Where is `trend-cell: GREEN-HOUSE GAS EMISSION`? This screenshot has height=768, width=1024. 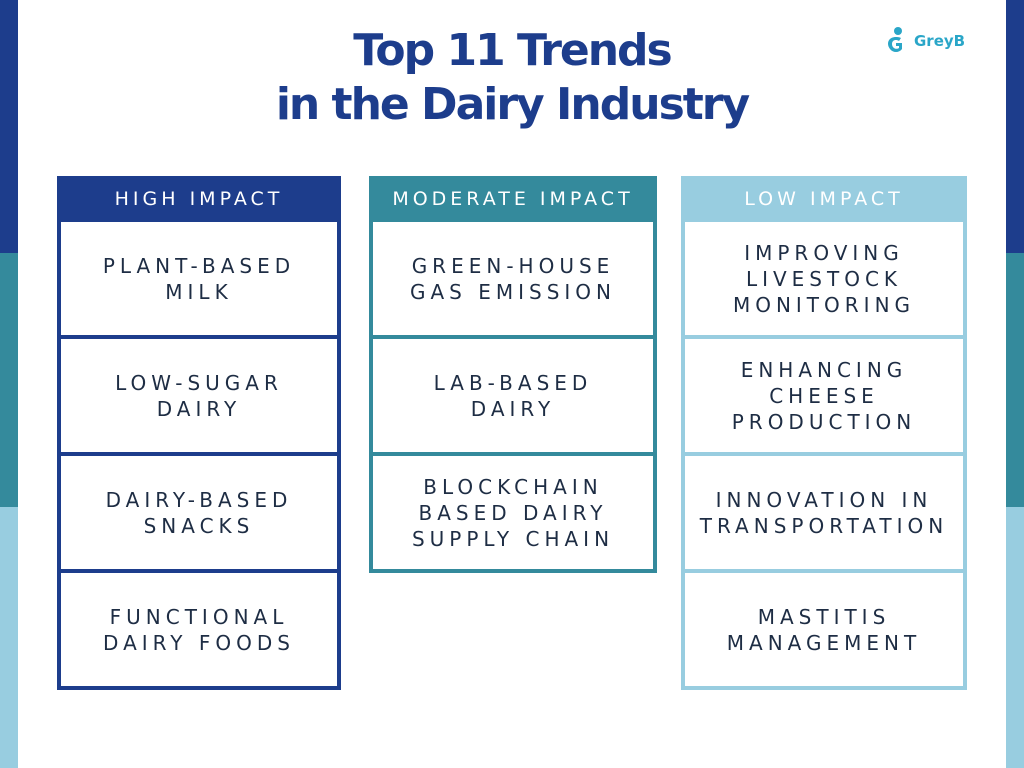 trend-cell: GREEN-HOUSE GAS EMISSION is located at coordinates (513, 278).